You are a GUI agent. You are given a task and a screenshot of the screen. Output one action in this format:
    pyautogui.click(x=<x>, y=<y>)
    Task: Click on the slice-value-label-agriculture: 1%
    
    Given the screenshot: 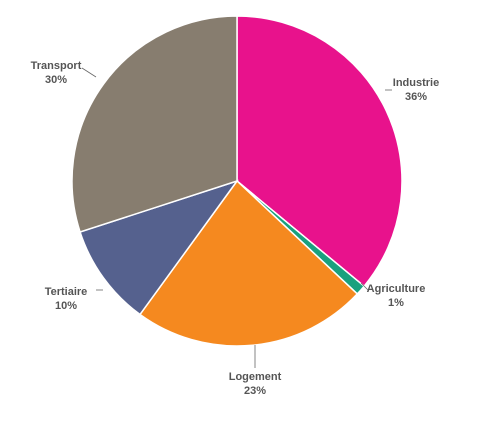 What is the action you would take?
    pyautogui.click(x=396, y=303)
    